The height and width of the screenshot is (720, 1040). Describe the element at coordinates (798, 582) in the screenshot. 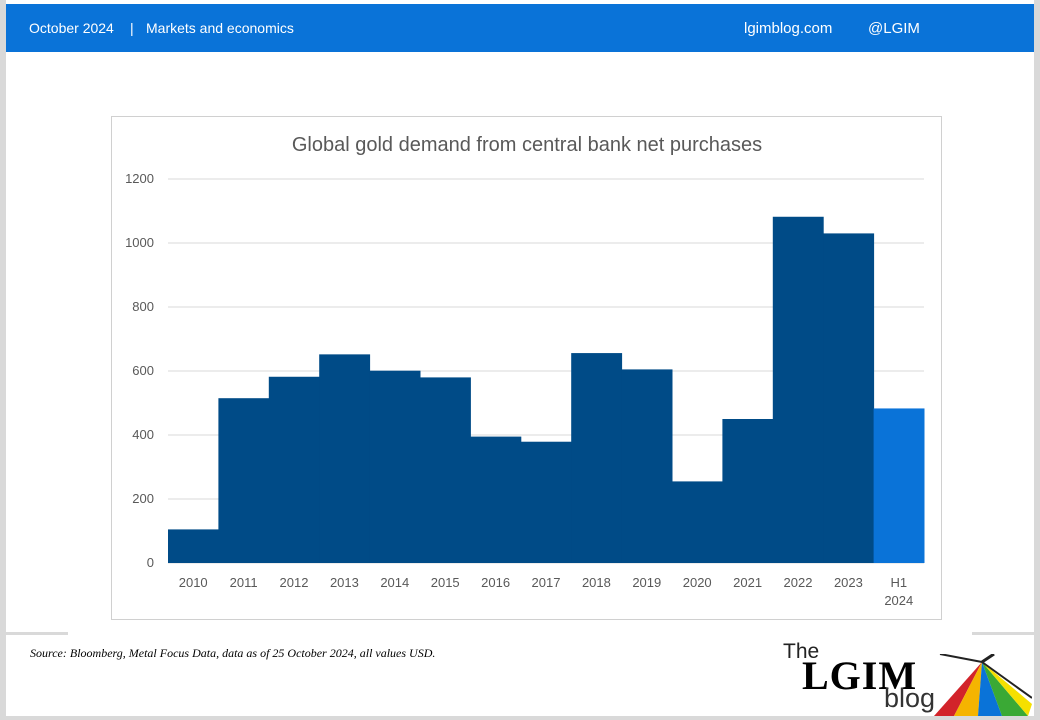

I see `x-tick-label: 2022` at that location.